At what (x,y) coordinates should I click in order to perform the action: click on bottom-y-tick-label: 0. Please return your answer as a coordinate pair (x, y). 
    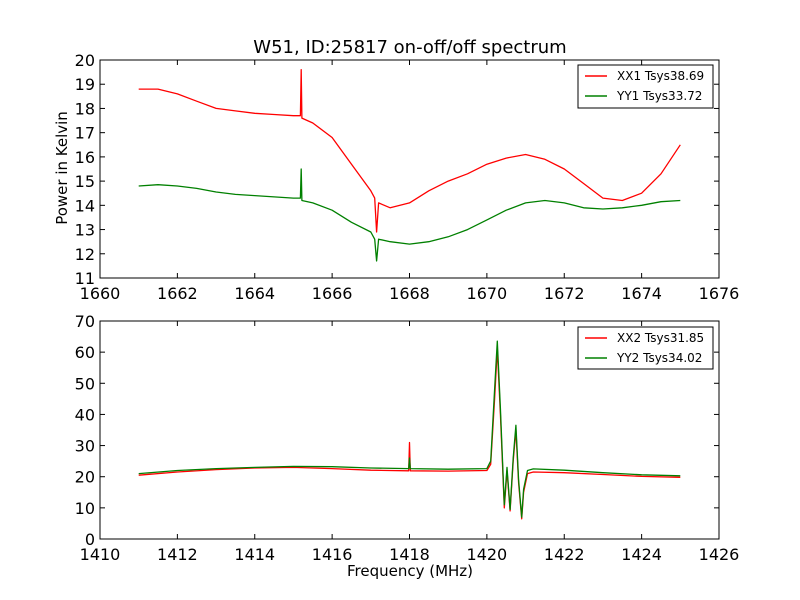
    Looking at the image, I should click on (90, 539).